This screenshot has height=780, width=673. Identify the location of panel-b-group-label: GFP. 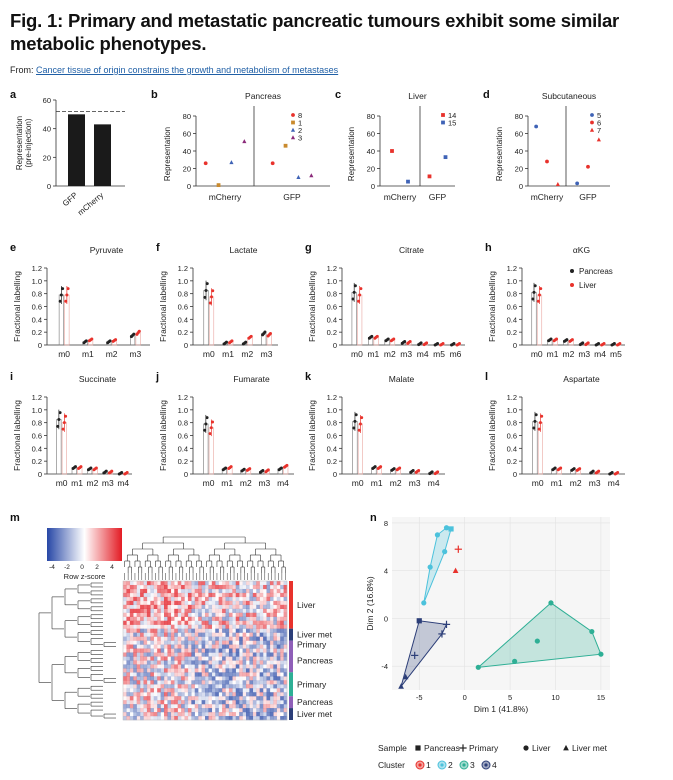
(292, 197).